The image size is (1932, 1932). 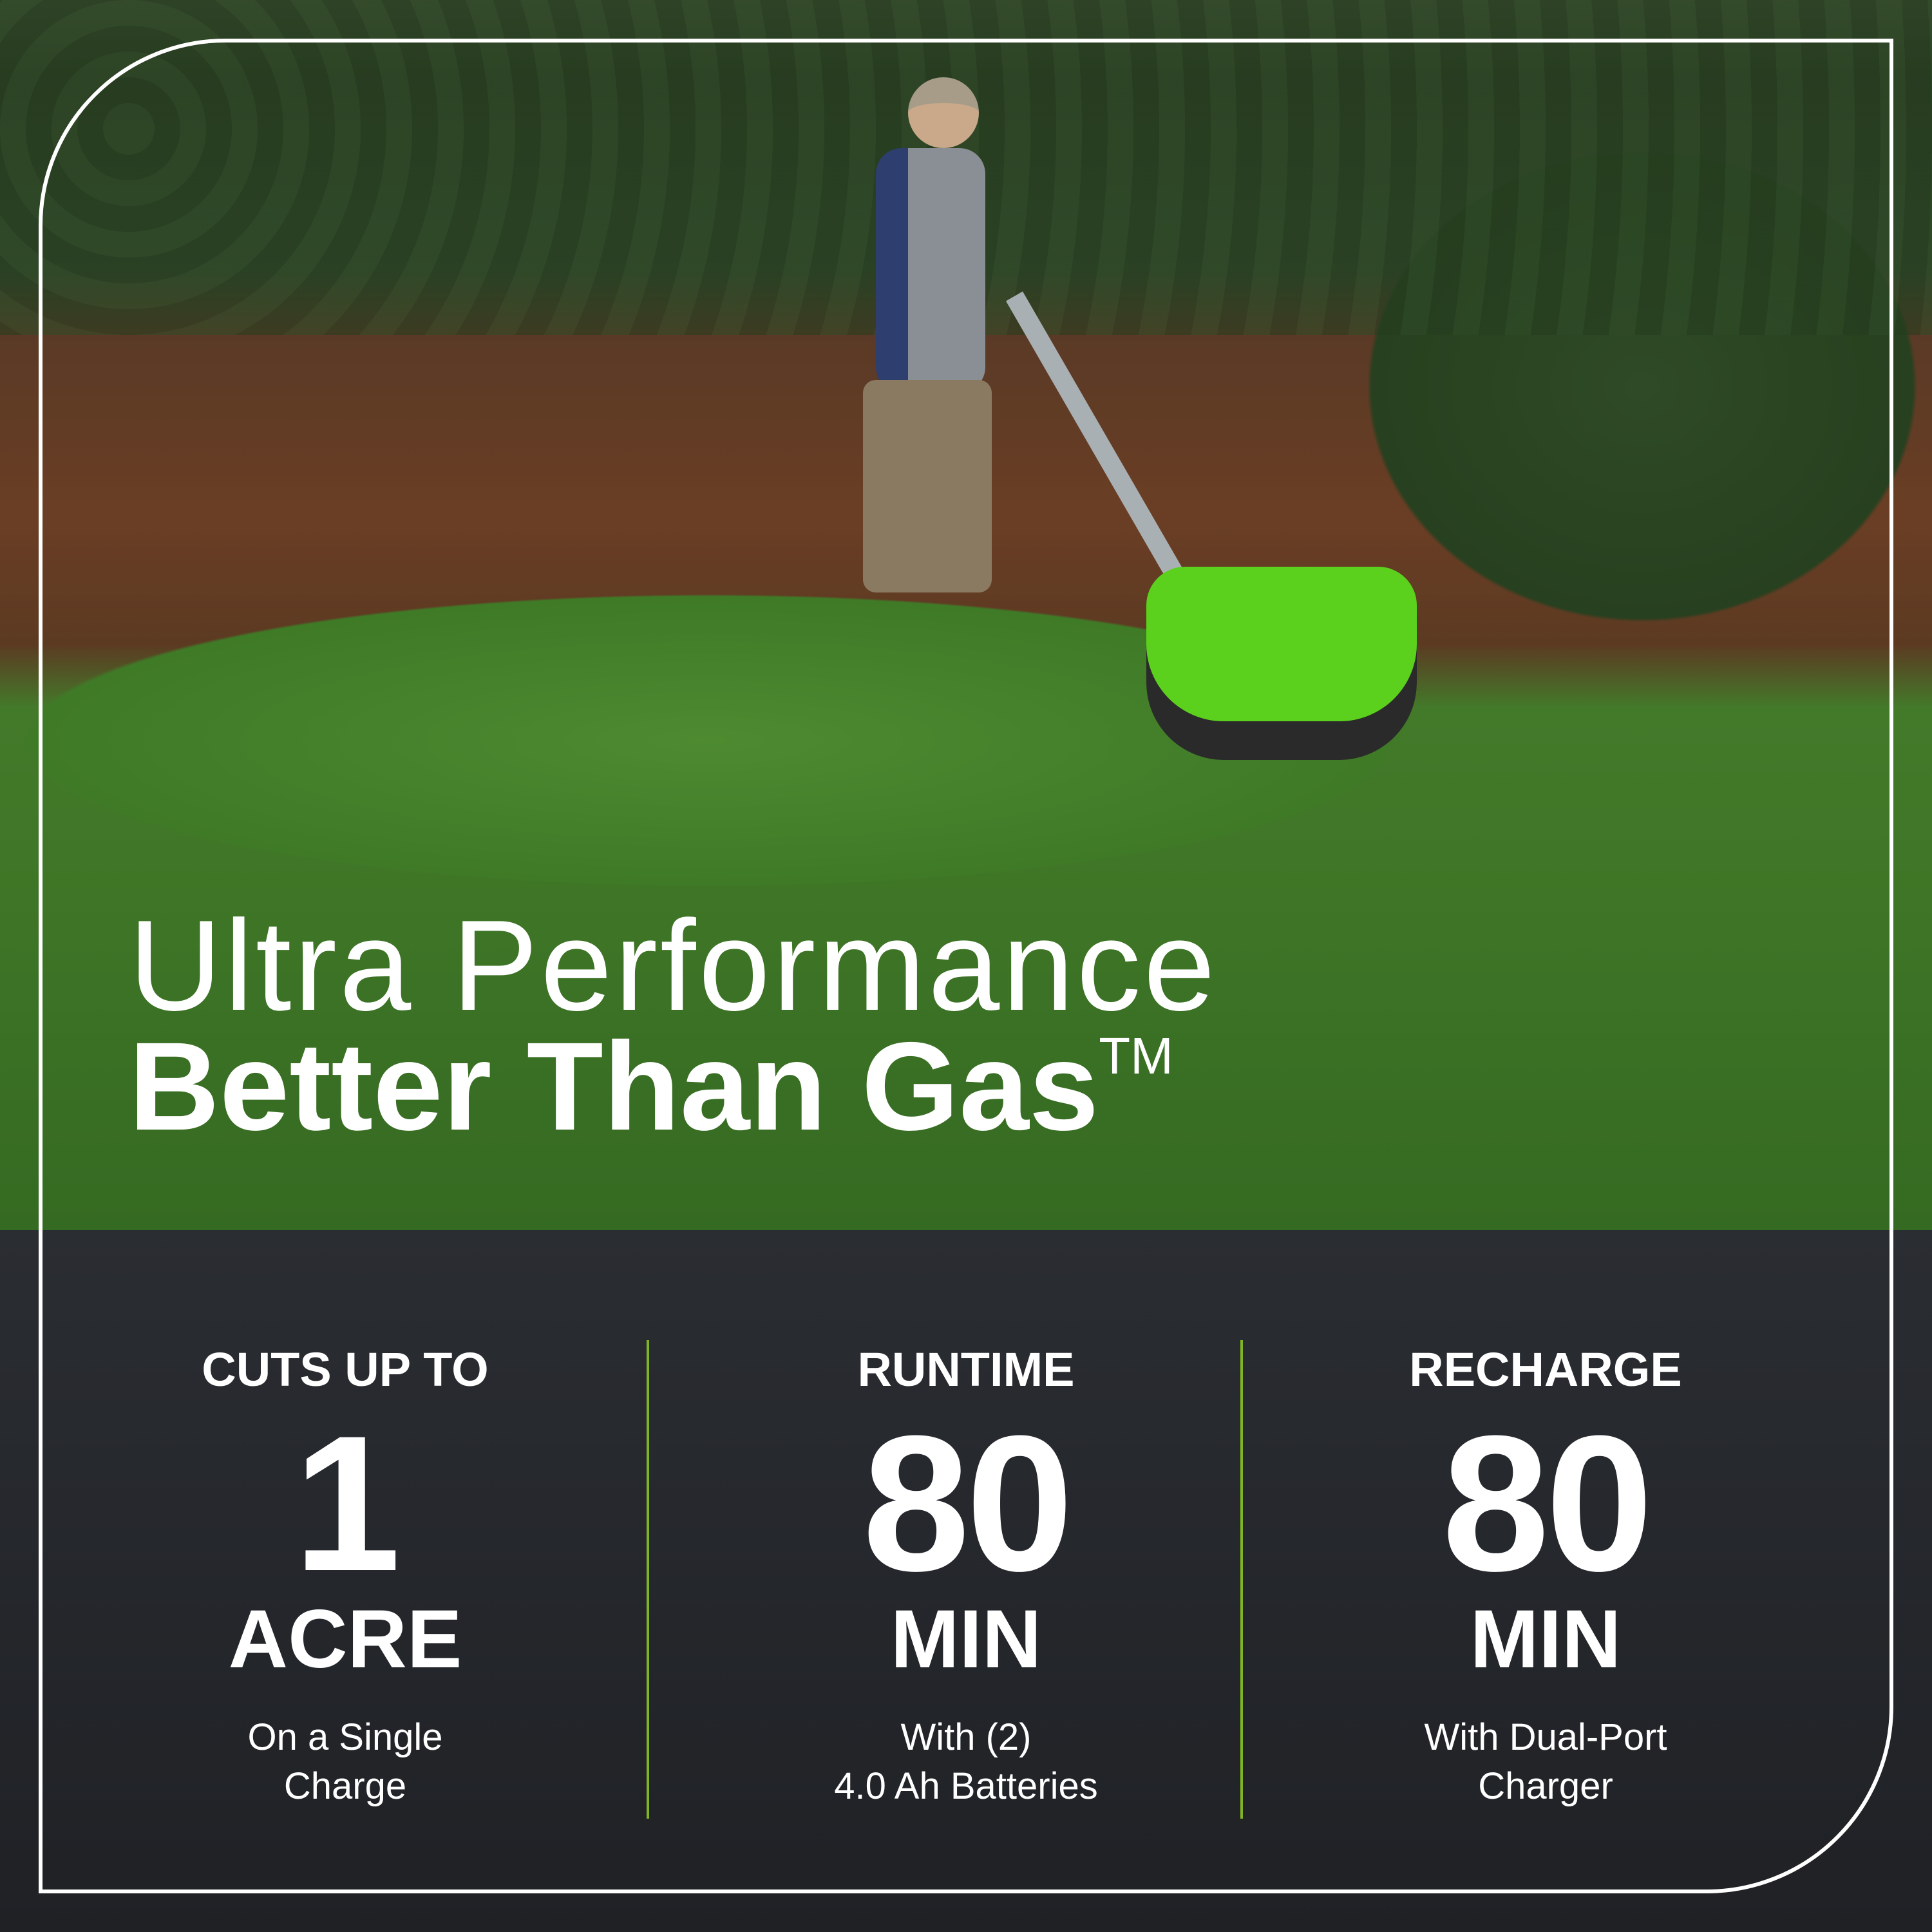 I want to click on stat-note: With Dual-Port Charger, so click(x=1545, y=1762).